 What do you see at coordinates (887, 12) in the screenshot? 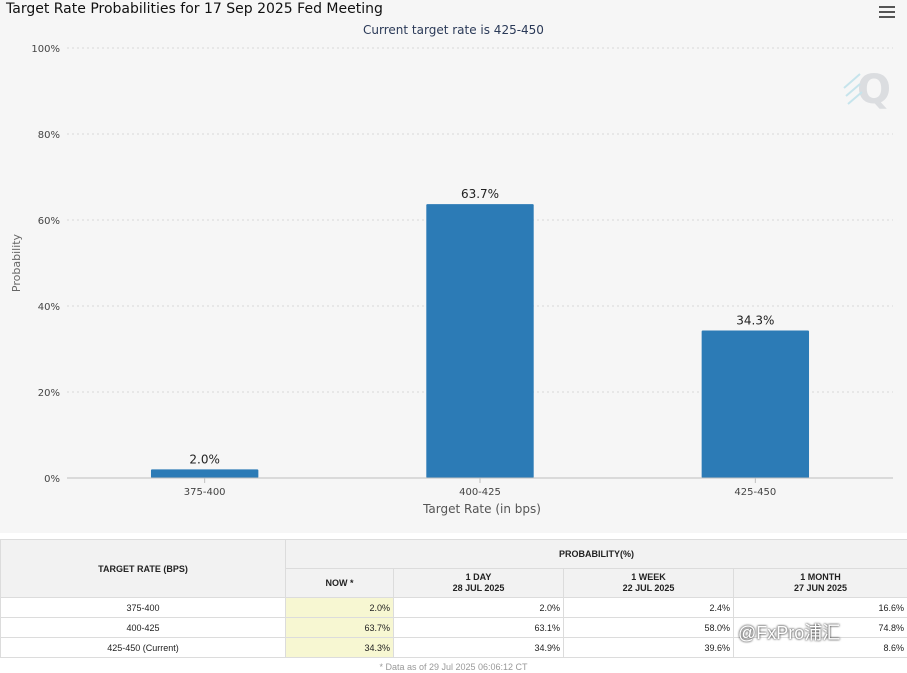
I see `hamburger-menu-icon` at bounding box center [887, 12].